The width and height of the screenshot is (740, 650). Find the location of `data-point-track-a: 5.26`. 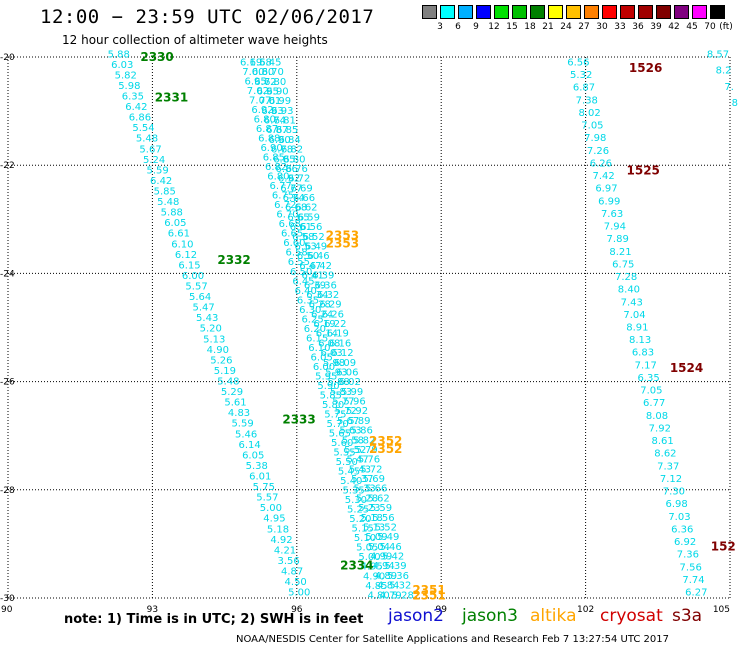

data-point-track-a: 5.26 is located at coordinates (221, 360).